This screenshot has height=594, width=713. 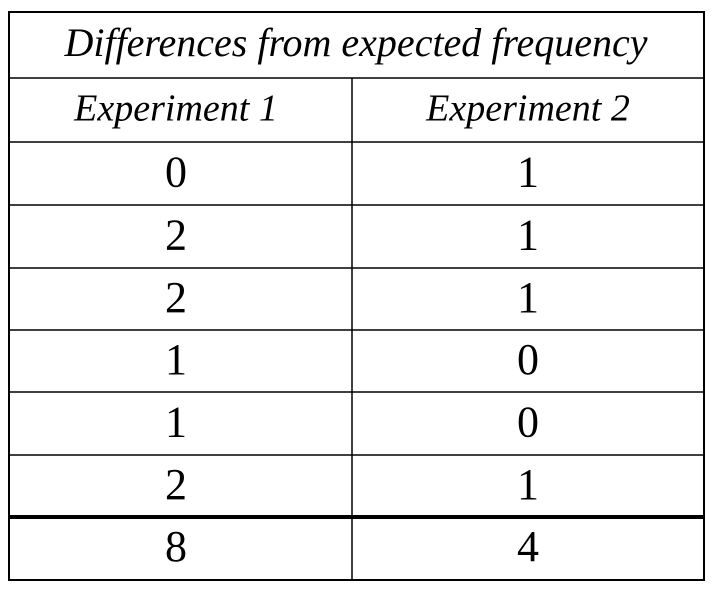 What do you see at coordinates (176, 546) in the screenshot?
I see `total-cell: 8` at bounding box center [176, 546].